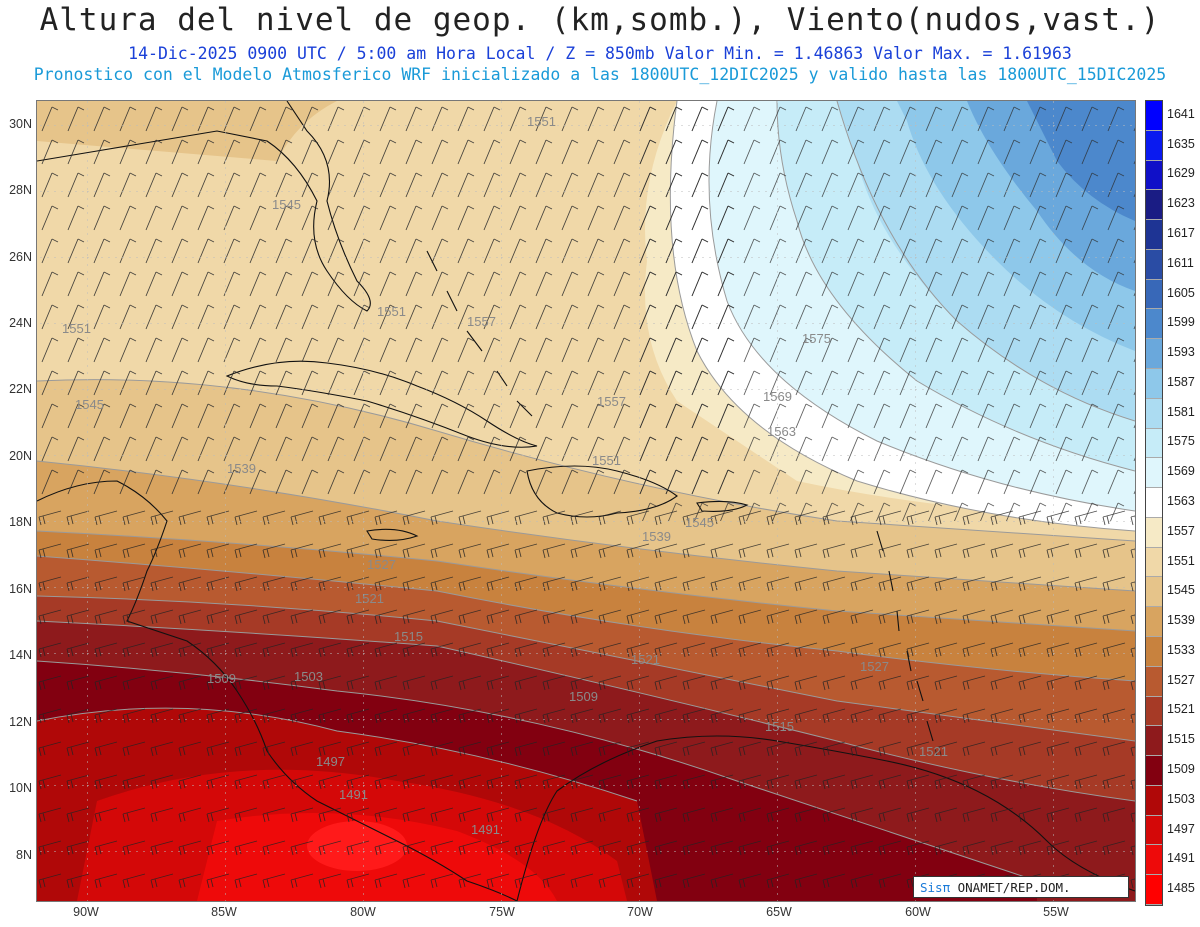 This screenshot has height=927, width=1200. What do you see at coordinates (330, 761) in the screenshot?
I see `contour-label: 1497` at bounding box center [330, 761].